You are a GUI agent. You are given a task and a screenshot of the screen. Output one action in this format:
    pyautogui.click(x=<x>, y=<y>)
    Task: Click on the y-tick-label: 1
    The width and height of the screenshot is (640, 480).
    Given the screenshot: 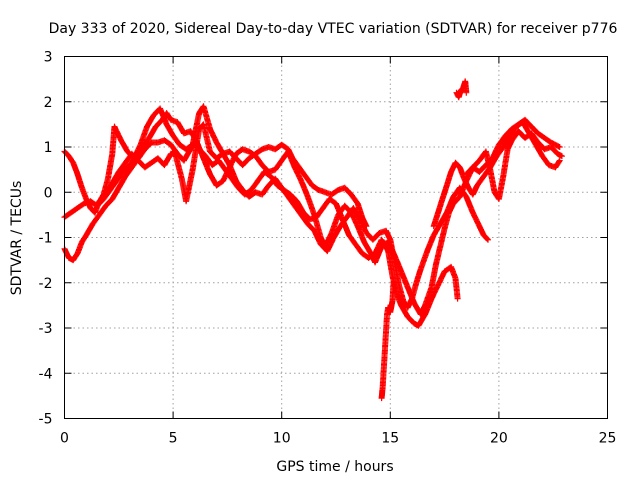 What is the action you would take?
    pyautogui.click(x=48, y=148)
    